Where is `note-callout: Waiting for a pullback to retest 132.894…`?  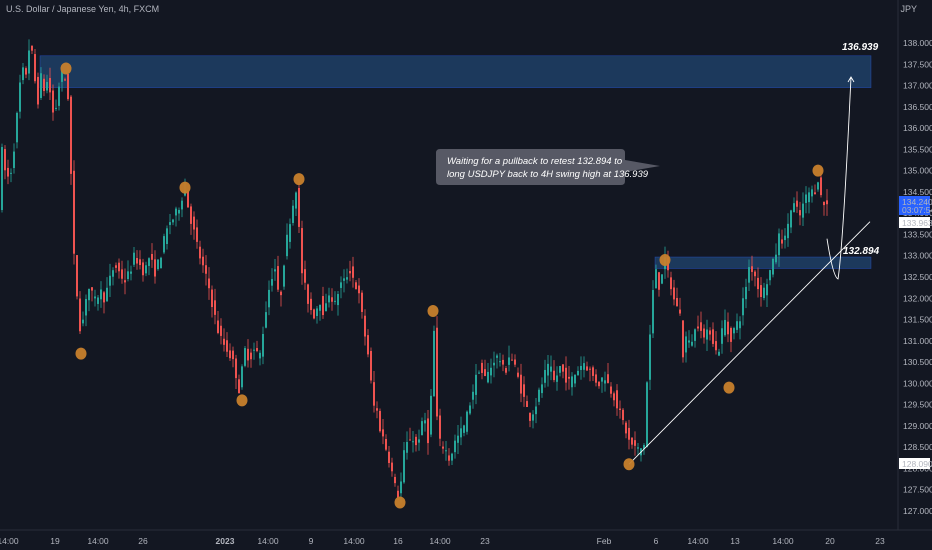
note-callout: Waiting for a pullback to retest 132.894… is located at coordinates (548, 167).